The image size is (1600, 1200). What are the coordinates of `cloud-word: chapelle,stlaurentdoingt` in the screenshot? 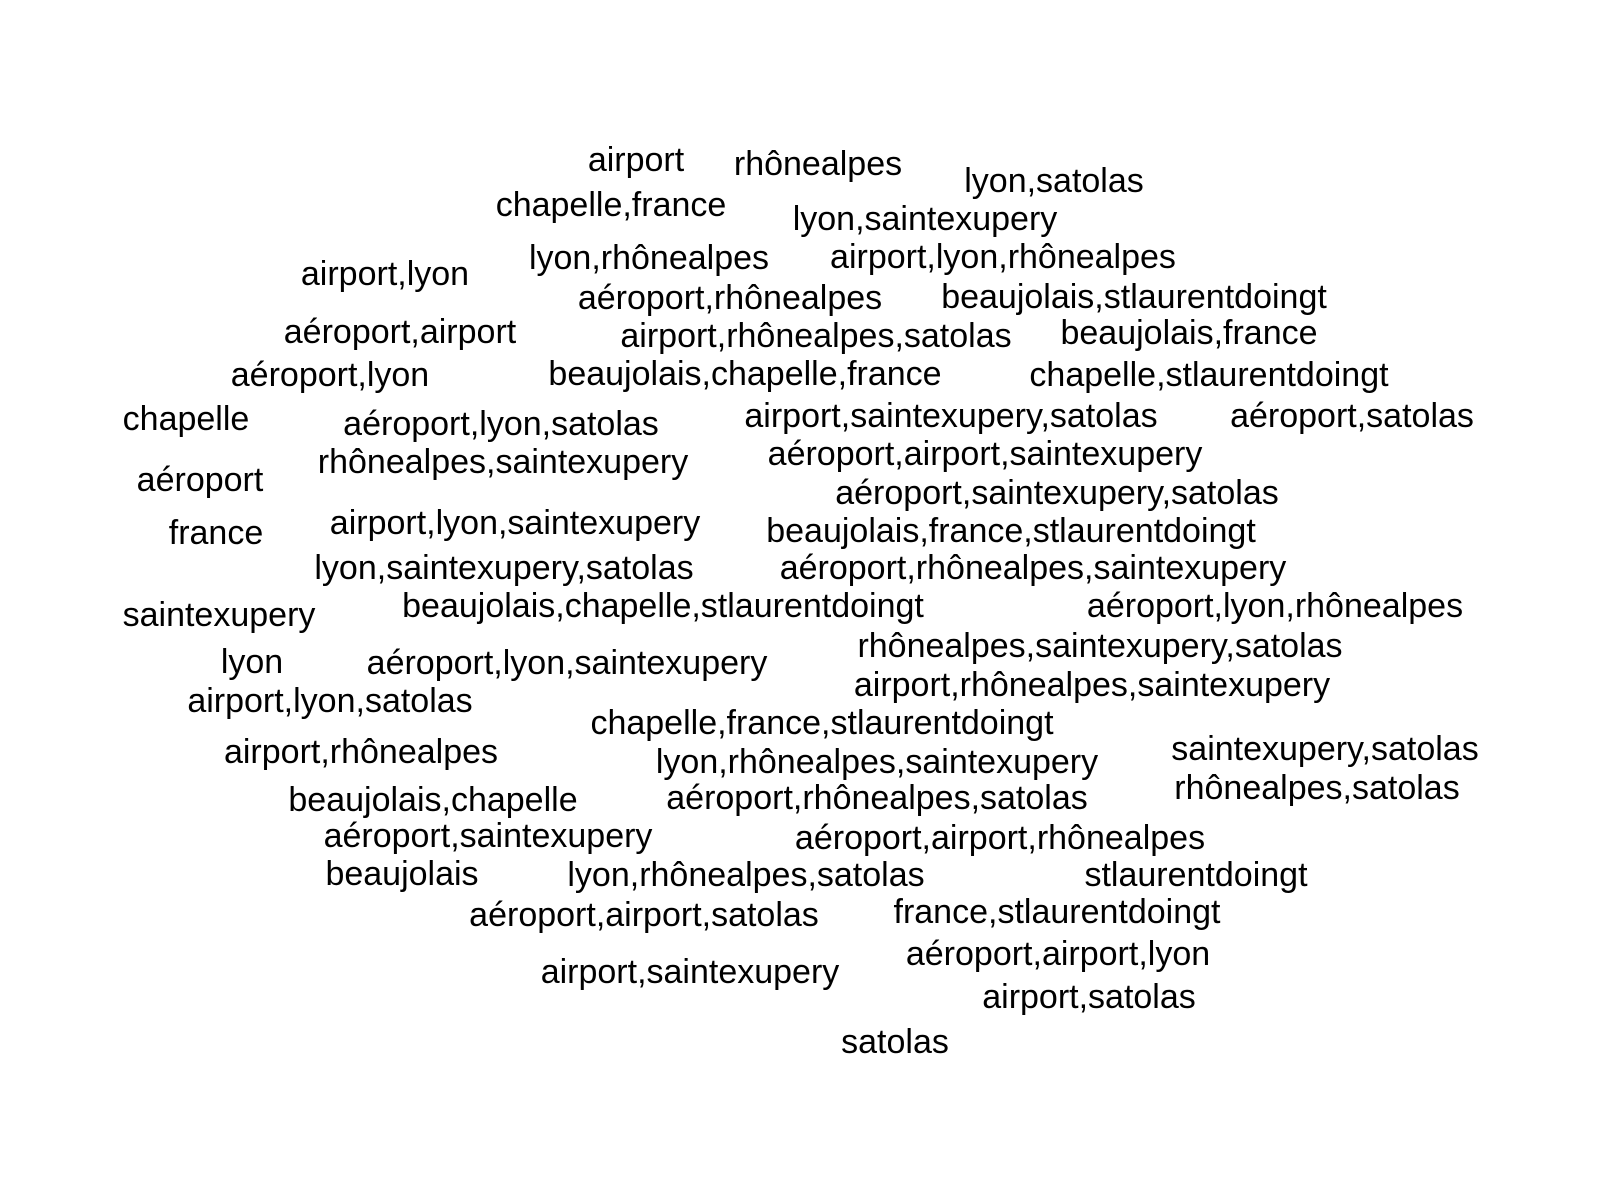 It's located at (1209, 375).